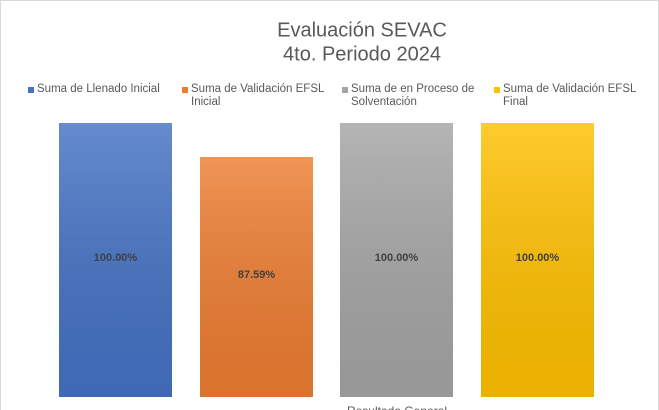  I want to click on legend-item: Suma de Validación EFSL Final, so click(571, 96).